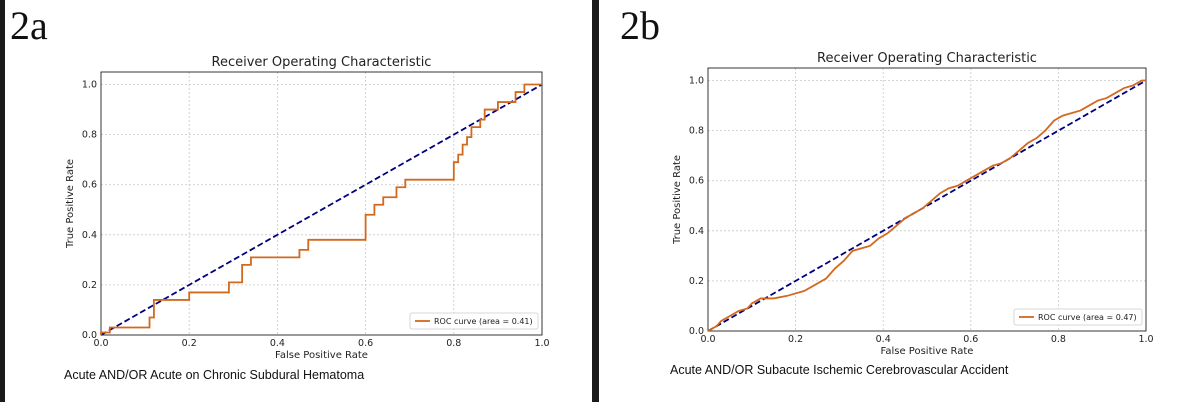  What do you see at coordinates (595, 201) in the screenshot?
I see `panel-divider-bar` at bounding box center [595, 201].